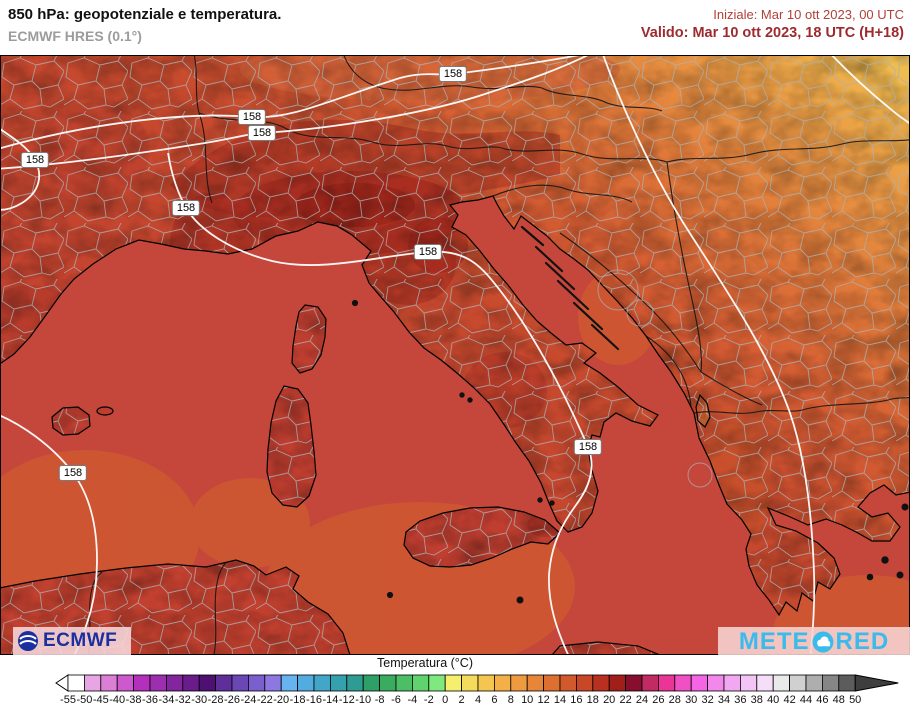  What do you see at coordinates (101, 700) in the screenshot?
I see `colorbar-tick: -45` at bounding box center [101, 700].